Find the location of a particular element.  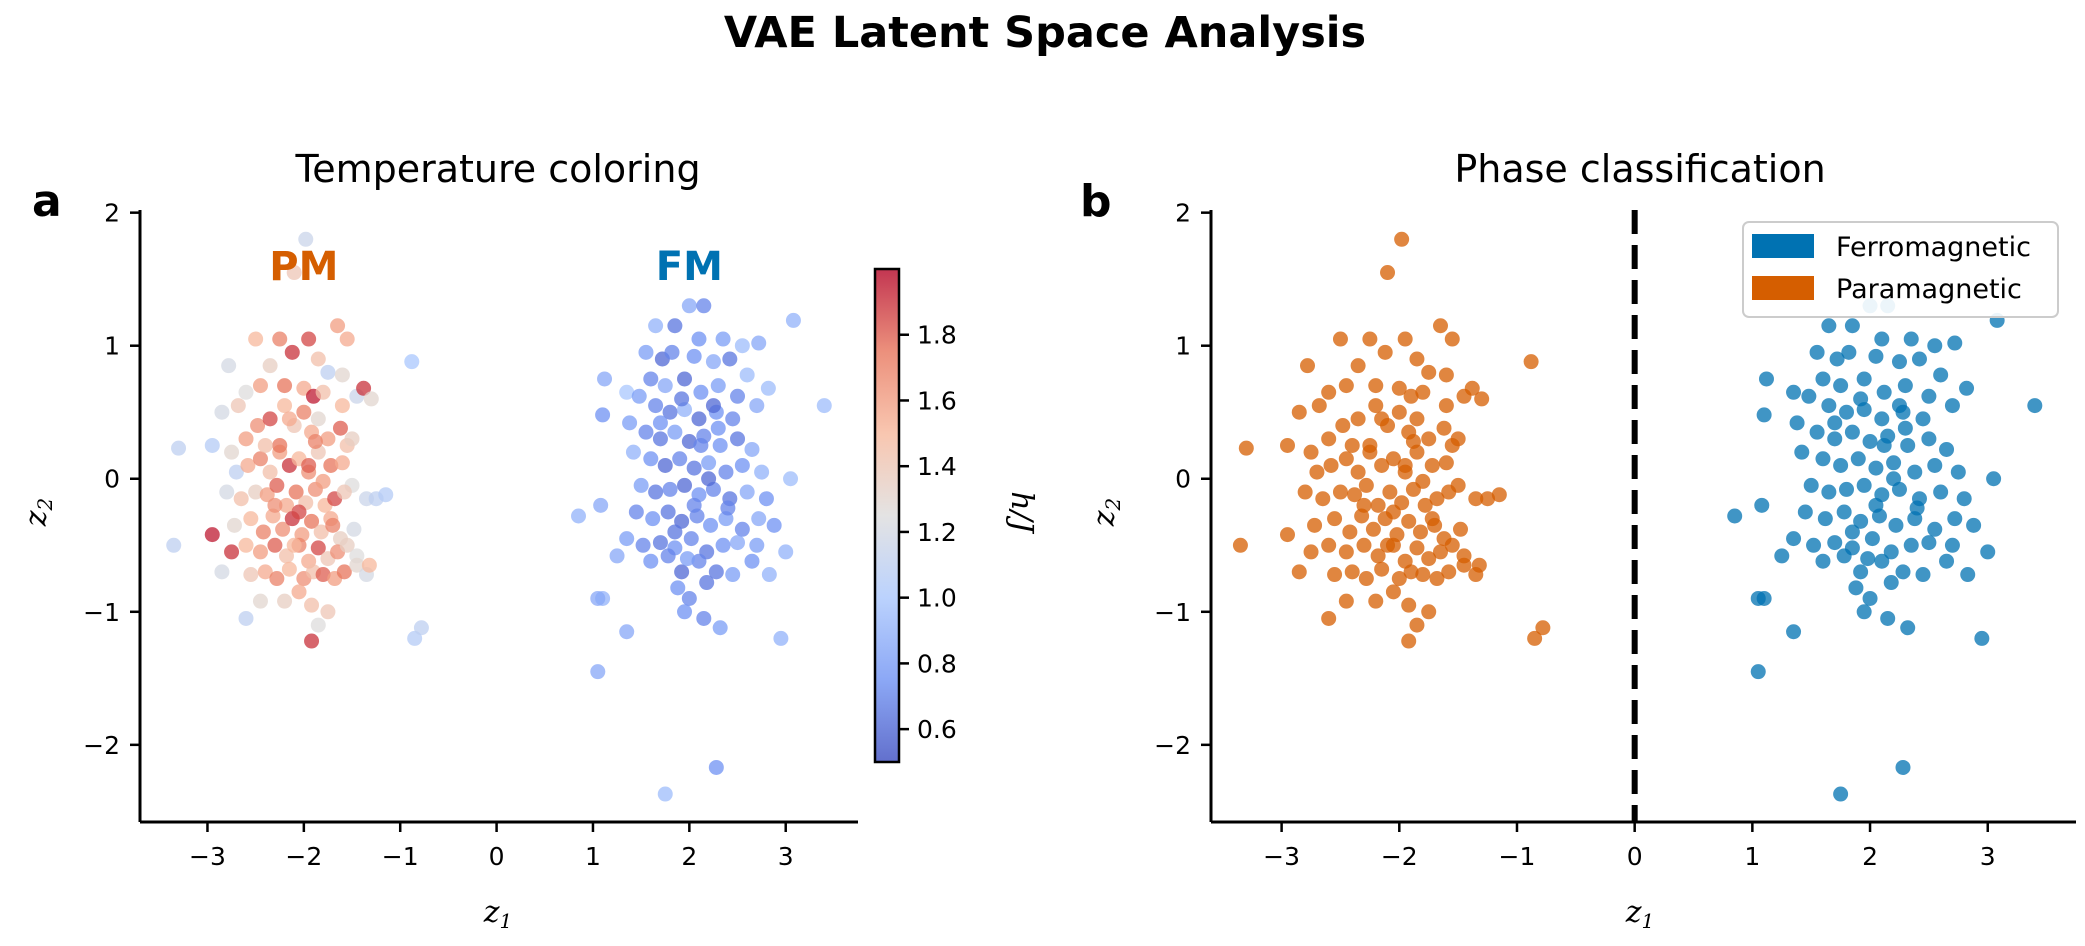

panel-b-xtick-label: −1 is located at coordinates (1517, 856).